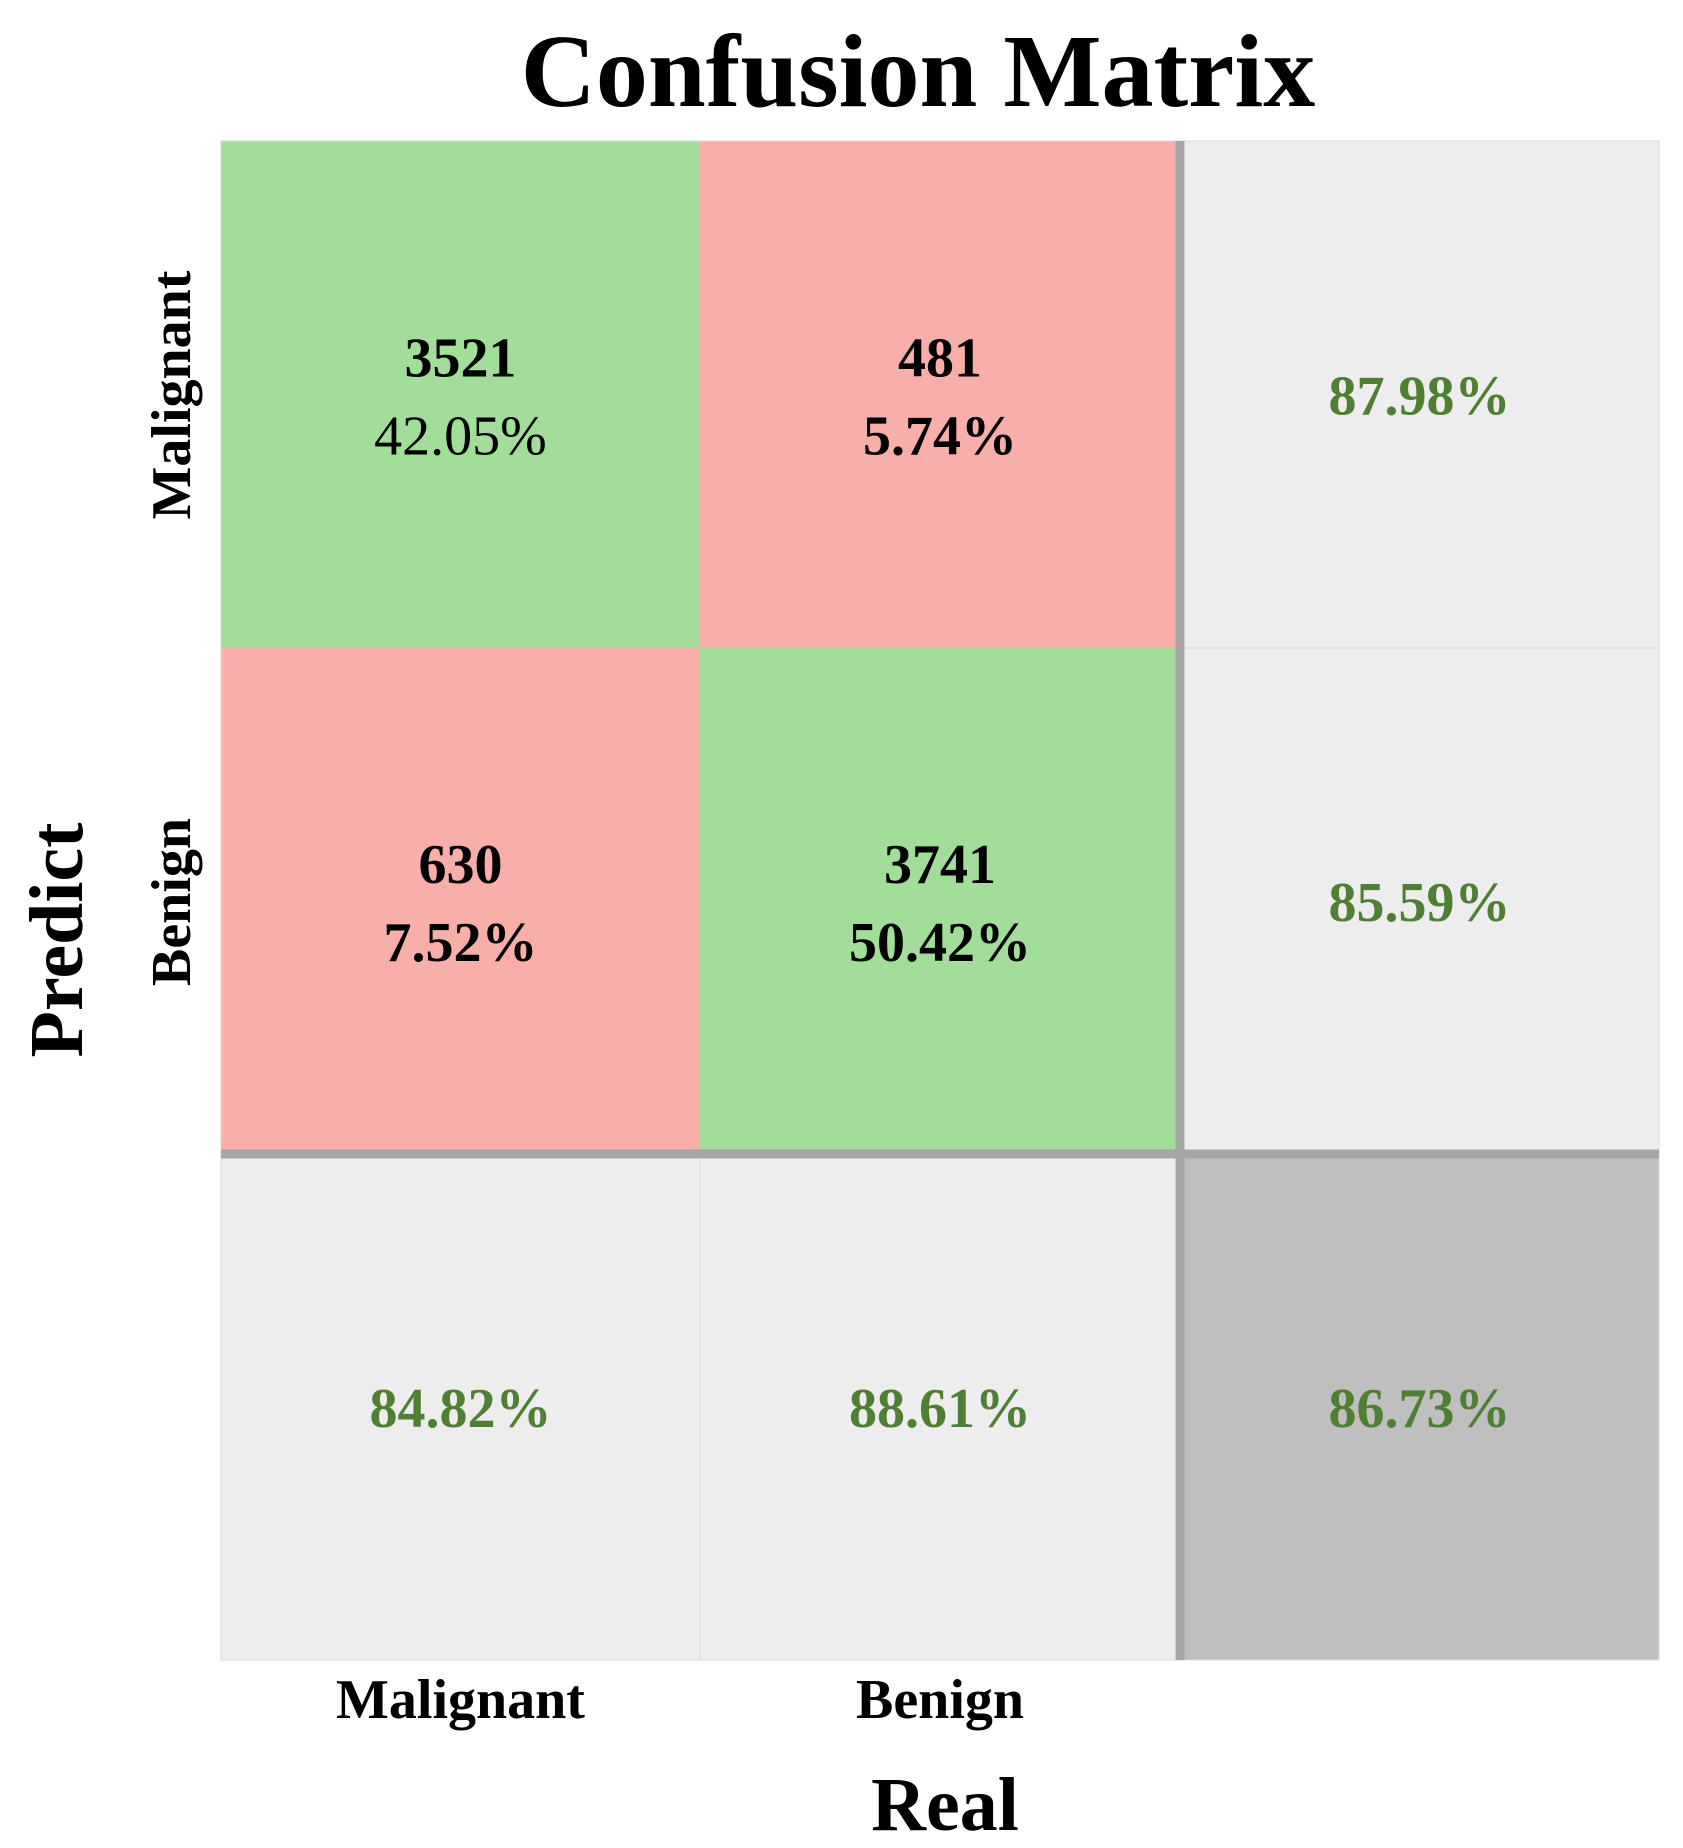 The width and height of the screenshot is (1683, 1848). Describe the element at coordinates (918, 71) in the screenshot. I see `chart-title: Confusion Matrix` at that location.